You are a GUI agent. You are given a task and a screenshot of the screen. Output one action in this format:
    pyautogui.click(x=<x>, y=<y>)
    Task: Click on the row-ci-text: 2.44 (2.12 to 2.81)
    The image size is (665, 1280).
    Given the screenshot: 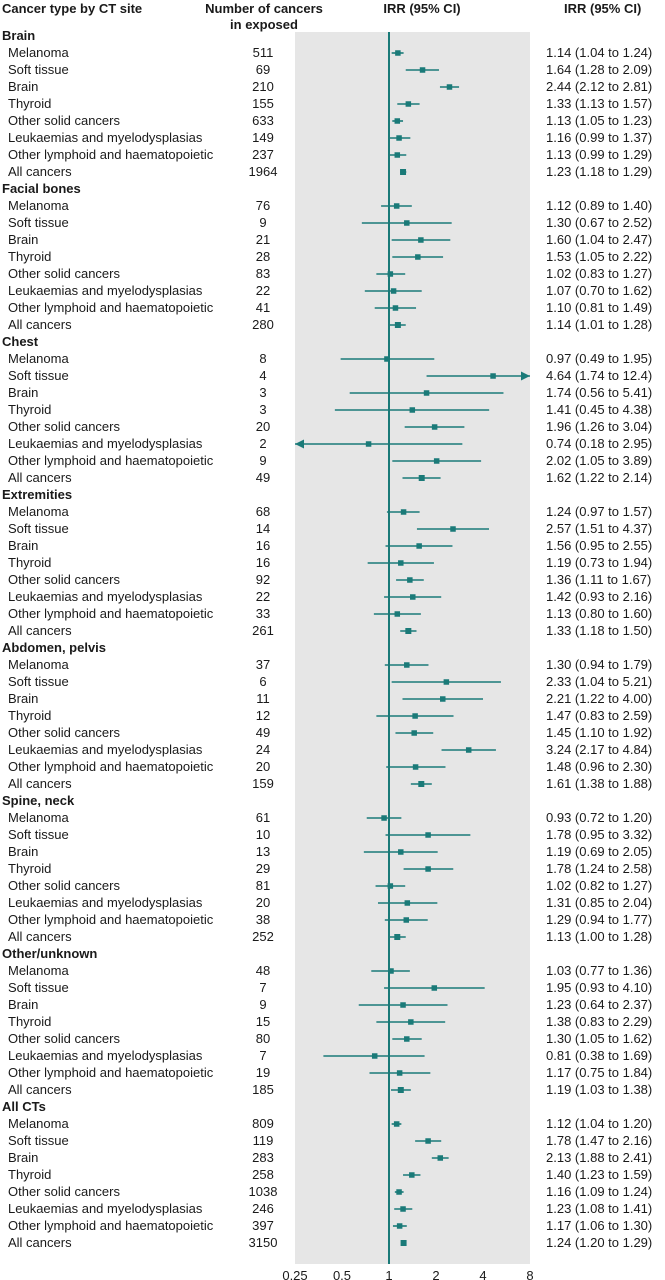 What is the action you would take?
    pyautogui.click(x=599, y=86)
    